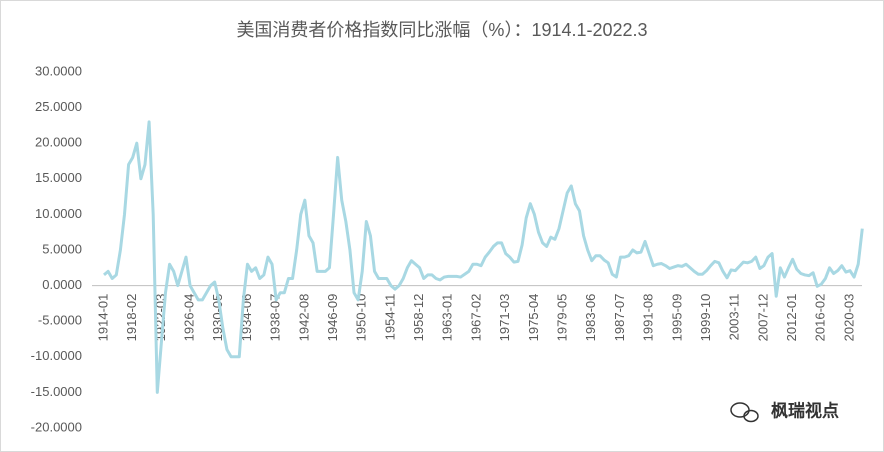 The width and height of the screenshot is (884, 452). I want to click on y-tick-label: -5.0000, so click(60, 320).